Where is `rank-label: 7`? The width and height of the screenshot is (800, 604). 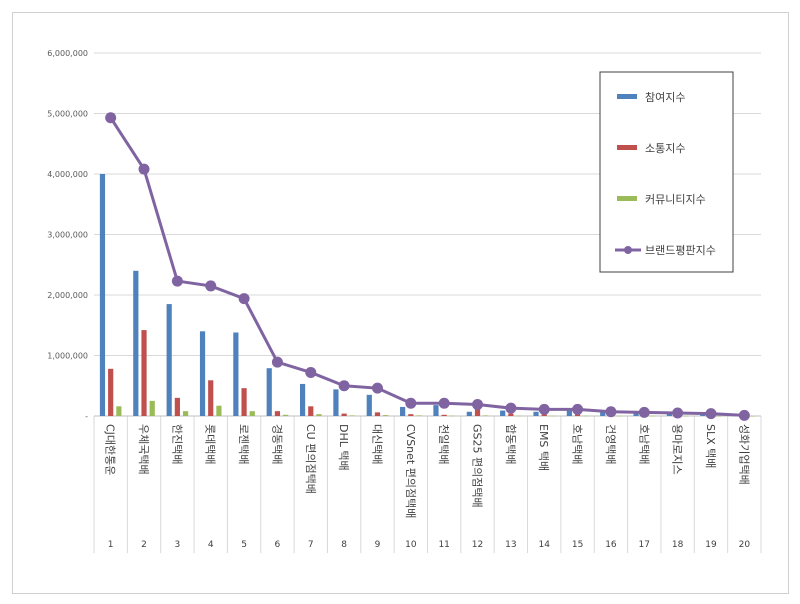 rank-label: 7 is located at coordinates (311, 545).